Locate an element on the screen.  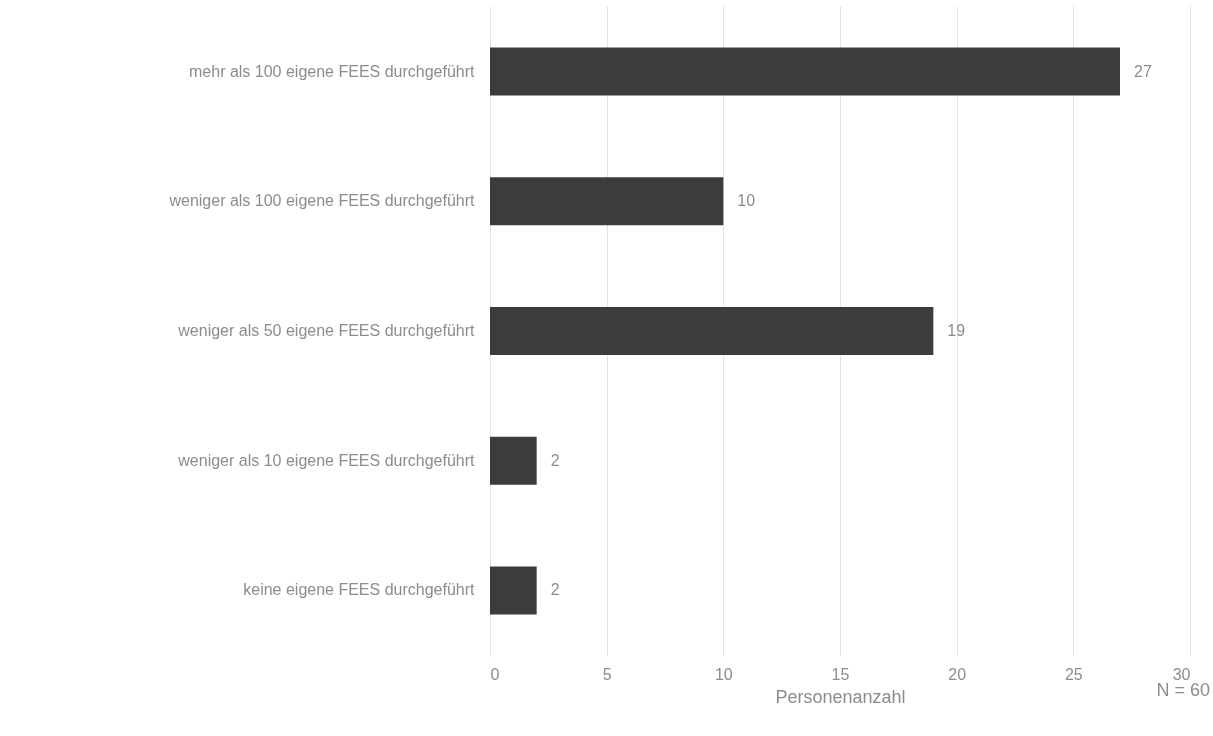
data-label: 19 is located at coordinates (956, 330).